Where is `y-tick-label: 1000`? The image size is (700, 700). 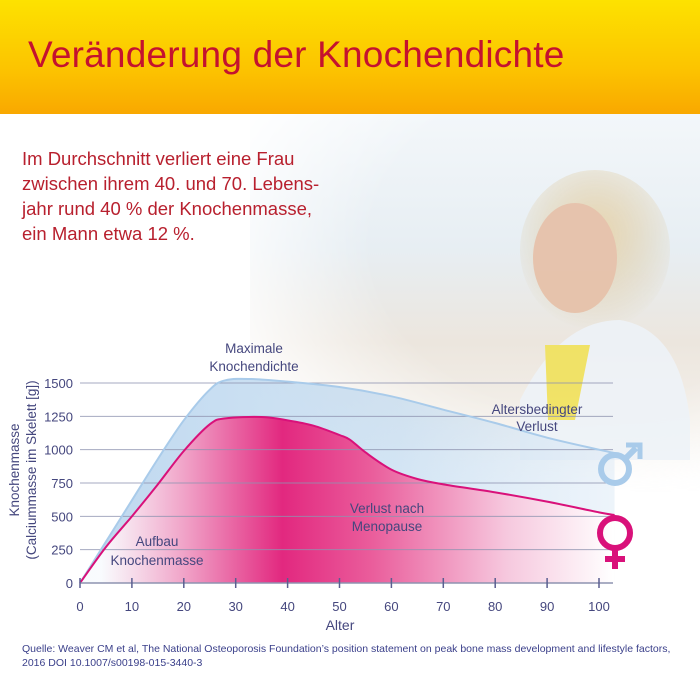 y-tick-label: 1000 is located at coordinates (58, 450).